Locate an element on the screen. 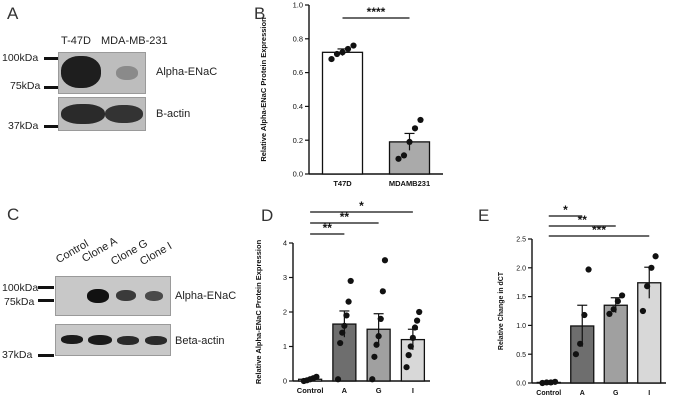 Image resolution: width=676 pixels, height=403 pixels. y-tick-label-e: 0.5 is located at coordinates (521, 355).